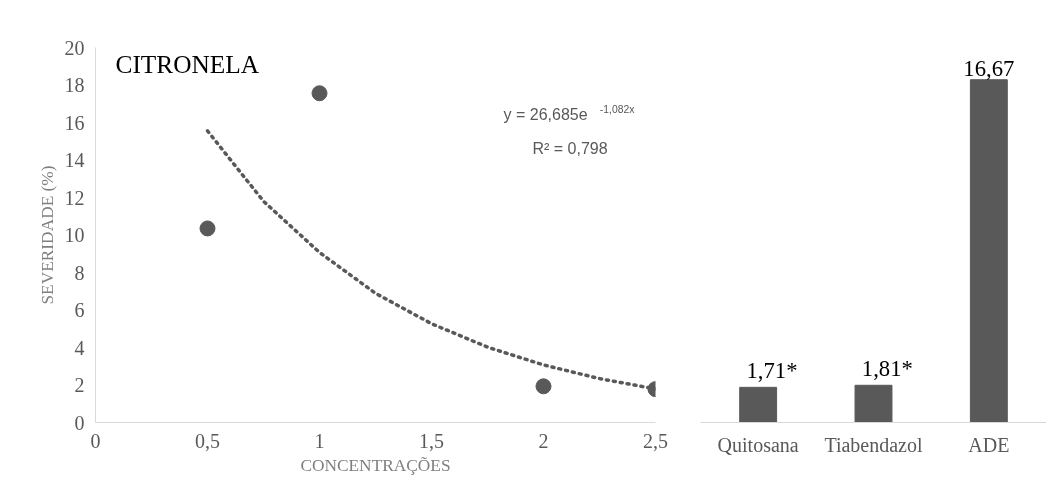 Image resolution: width=1046 pixels, height=486 pixels. What do you see at coordinates (887, 369) in the screenshot?
I see `data-label: 1,81*` at bounding box center [887, 369].